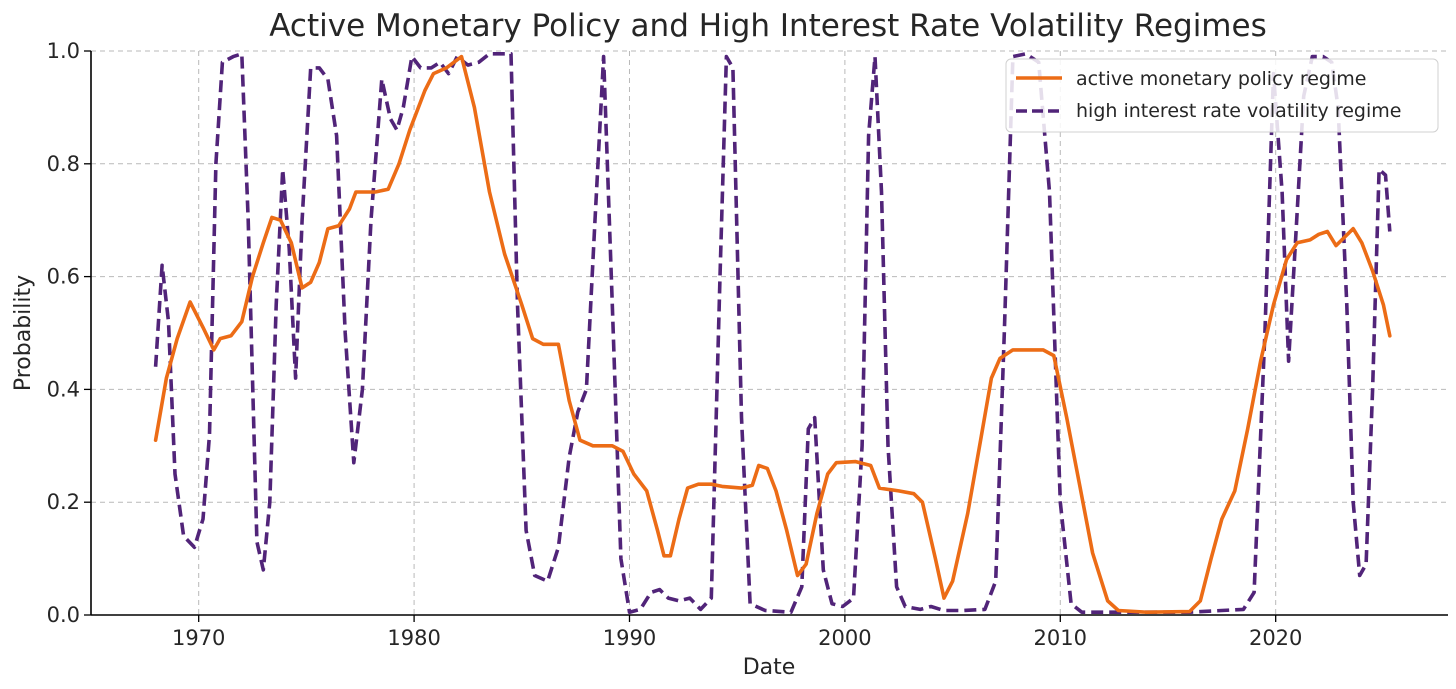 The height and width of the screenshot is (689, 1456). I want to click on legend-label-active-monetary-policy: active monetary policy regime, so click(1221, 79).